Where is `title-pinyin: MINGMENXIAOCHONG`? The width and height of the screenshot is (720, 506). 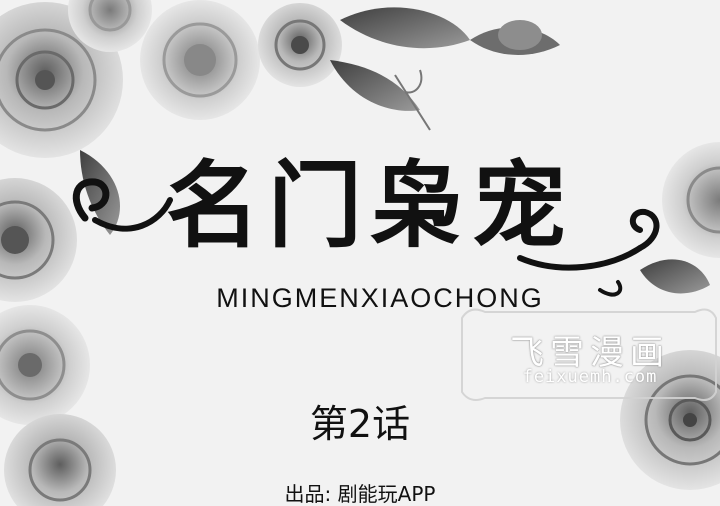
title-pinyin: MINGMENXIAOCHONG is located at coordinates (380, 298).